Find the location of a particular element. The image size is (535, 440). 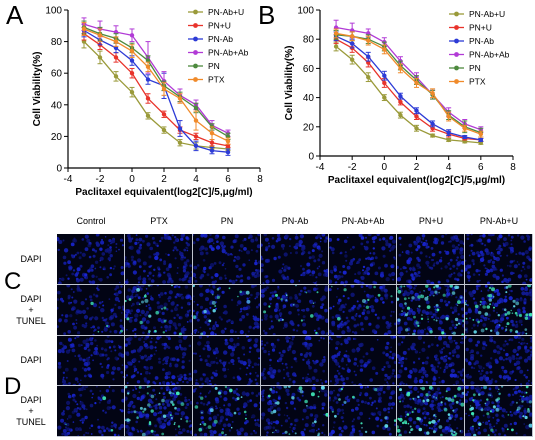

y-tick-label: 20 is located at coordinates (309, 127).